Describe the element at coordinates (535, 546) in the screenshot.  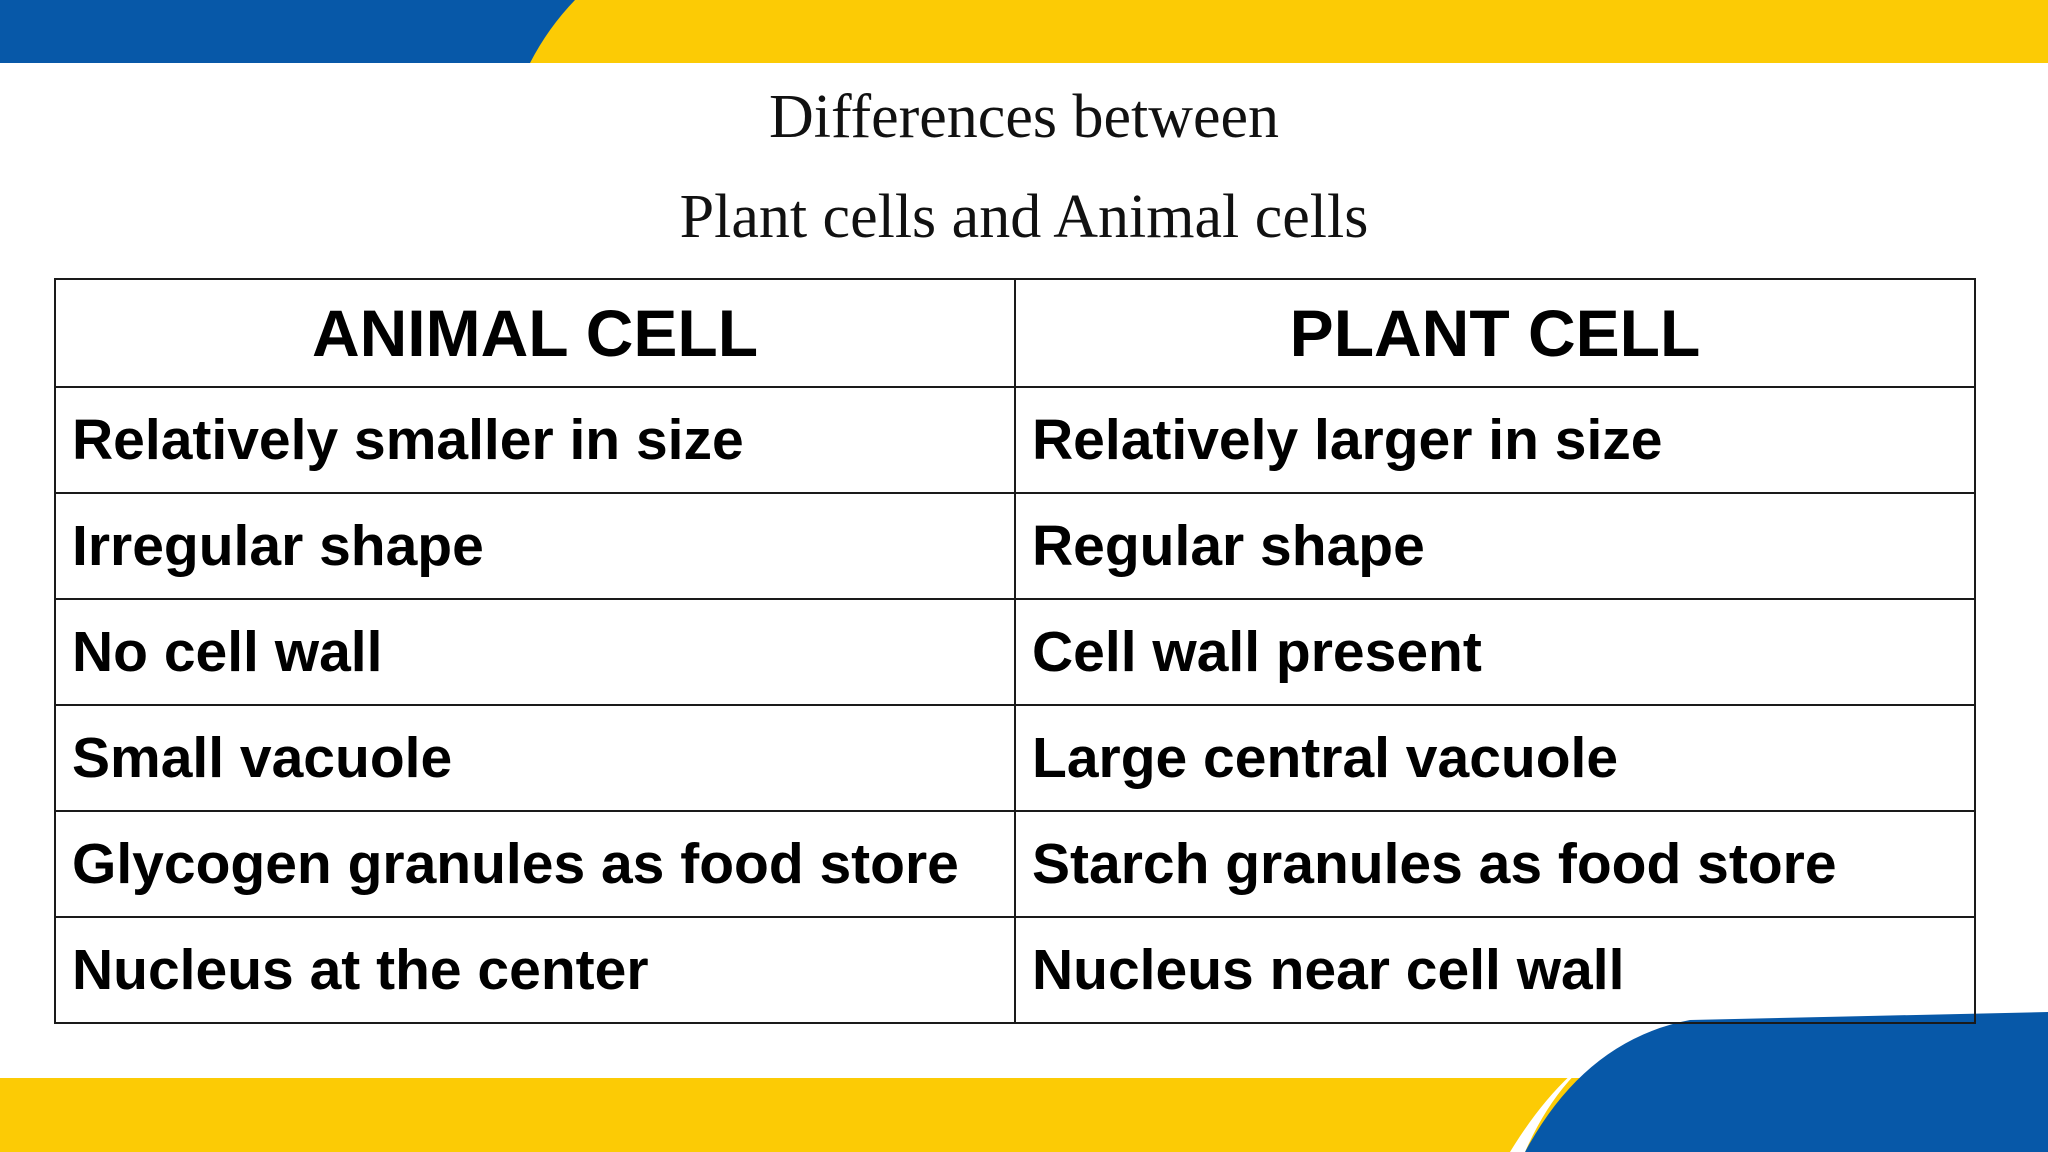
I see `animal-cell-value: Irregular shape` at that location.